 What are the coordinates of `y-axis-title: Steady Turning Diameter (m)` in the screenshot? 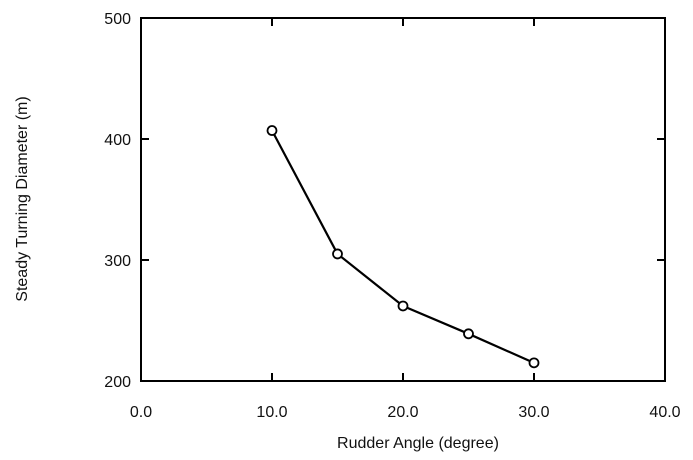 It's located at (22, 198).